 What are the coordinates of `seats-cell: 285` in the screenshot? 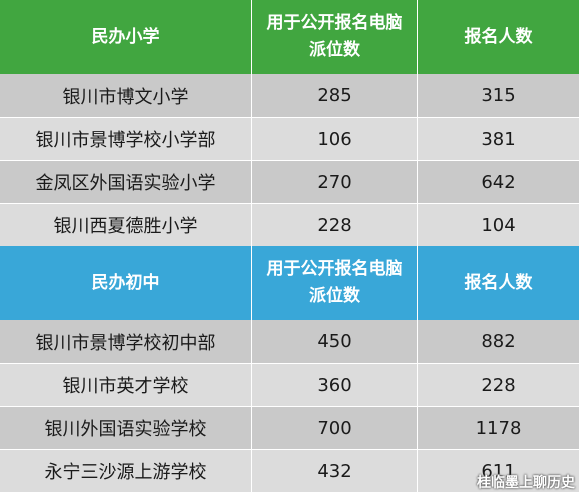 It's located at (335, 95).